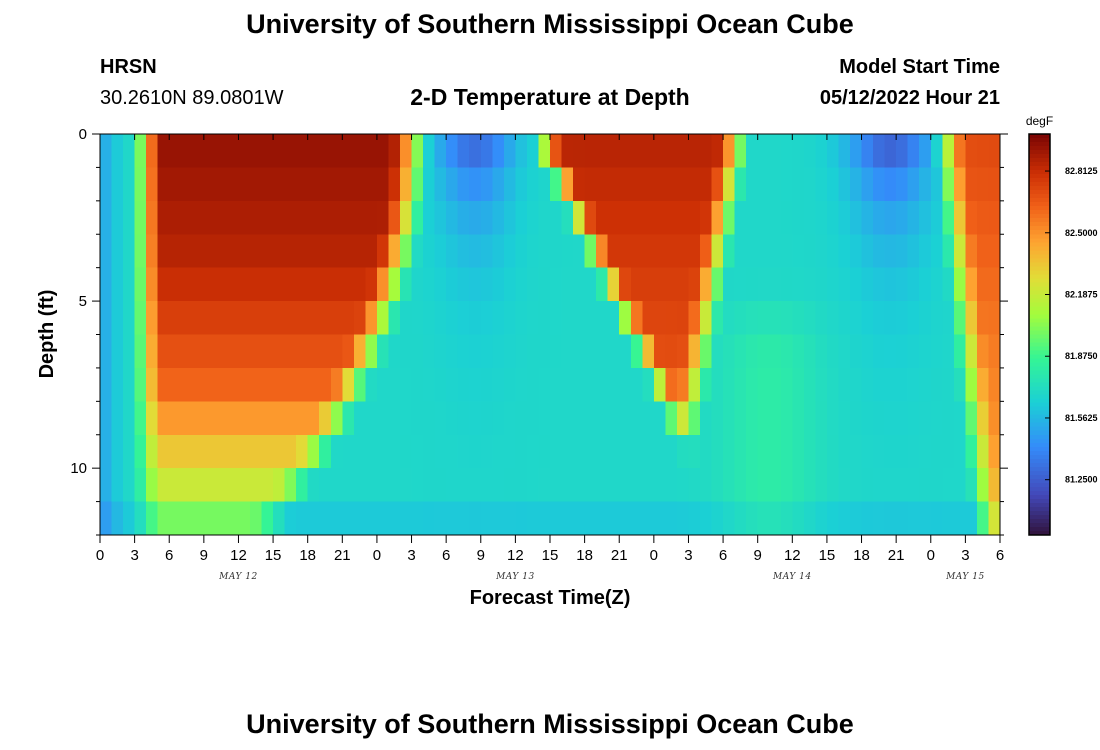  Describe the element at coordinates (1081, 294) in the screenshot. I see `colorbar-tick-label: 82.1875` at that location.